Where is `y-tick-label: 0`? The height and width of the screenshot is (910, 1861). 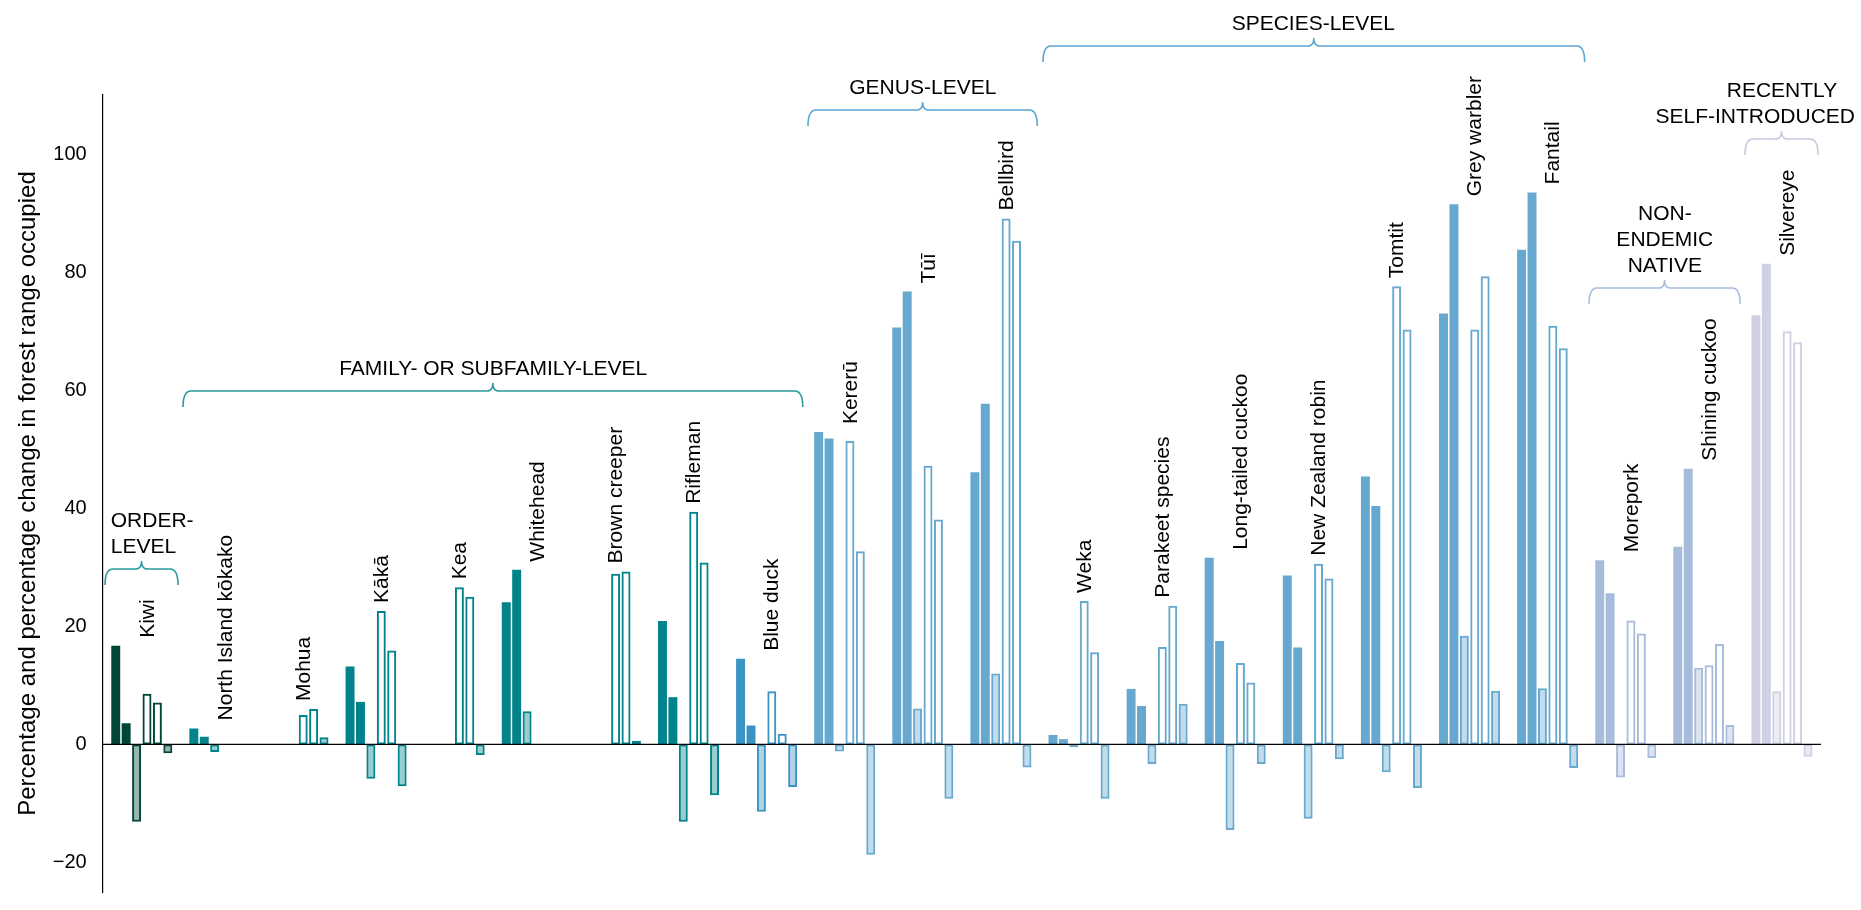 y-tick-label: 0 is located at coordinates (81, 742).